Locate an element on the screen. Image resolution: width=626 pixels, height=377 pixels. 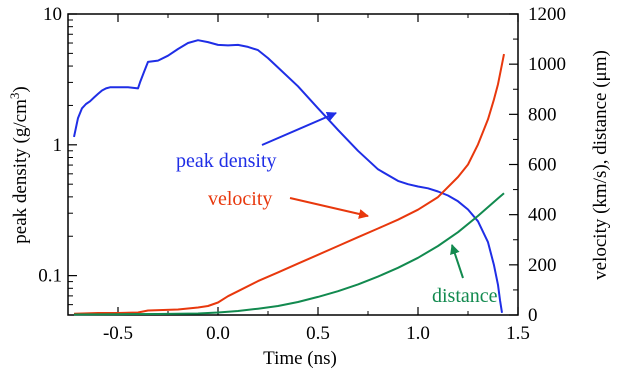
x-tick-label: 0.0 is located at coordinates (218, 333).